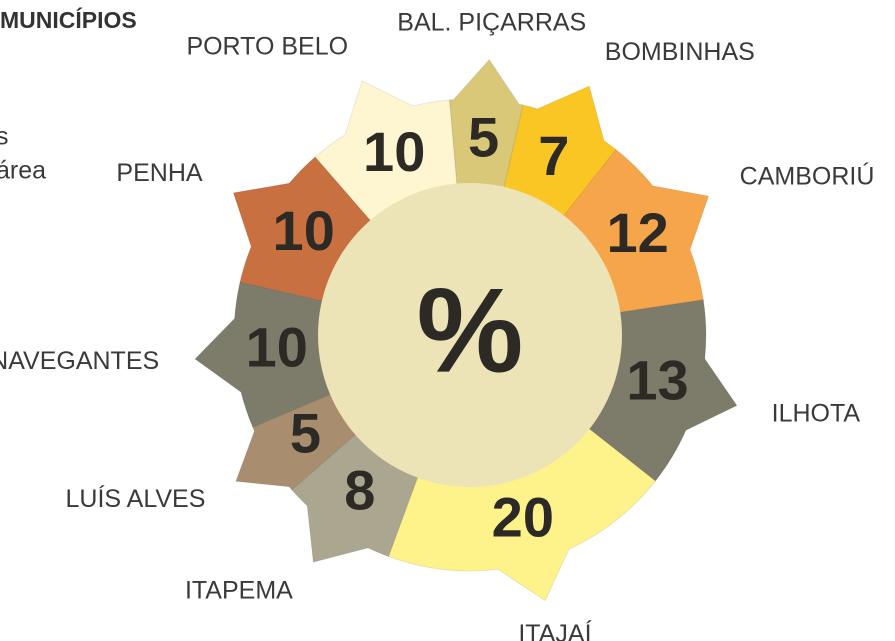  I want to click on note: s, so click(4, 137).